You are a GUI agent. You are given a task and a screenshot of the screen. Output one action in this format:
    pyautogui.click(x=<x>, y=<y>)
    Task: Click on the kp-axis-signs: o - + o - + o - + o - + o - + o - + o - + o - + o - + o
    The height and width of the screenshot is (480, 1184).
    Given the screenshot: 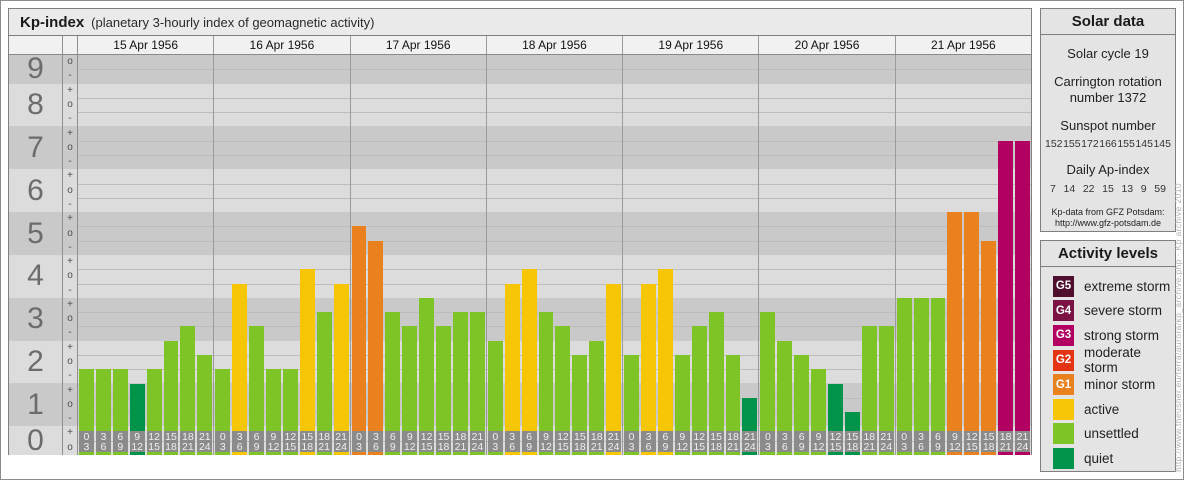 What is the action you would take?
    pyautogui.click(x=70, y=255)
    